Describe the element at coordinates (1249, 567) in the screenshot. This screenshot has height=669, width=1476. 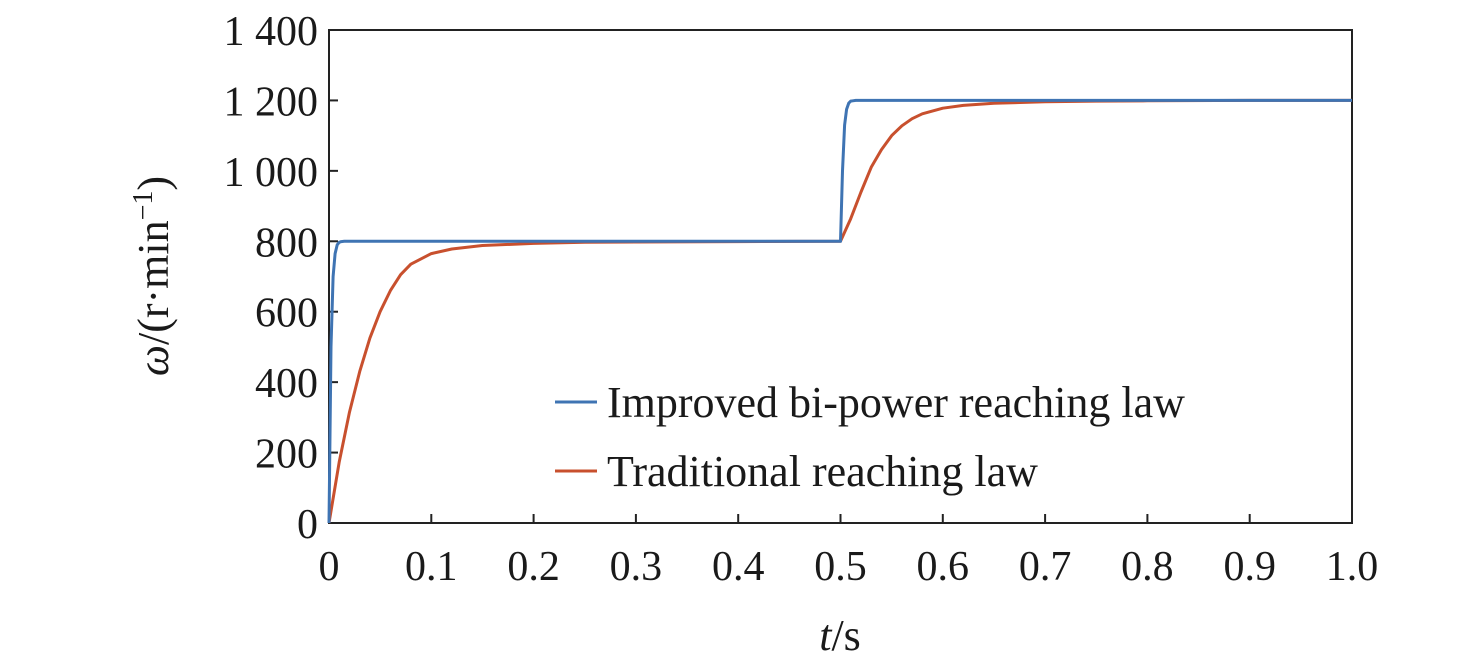
I see `x-tick-label: 0.9` at that location.